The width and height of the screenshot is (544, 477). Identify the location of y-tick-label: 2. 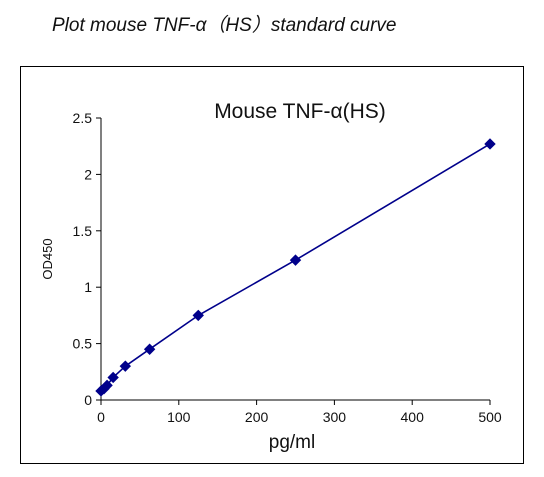
(88, 174).